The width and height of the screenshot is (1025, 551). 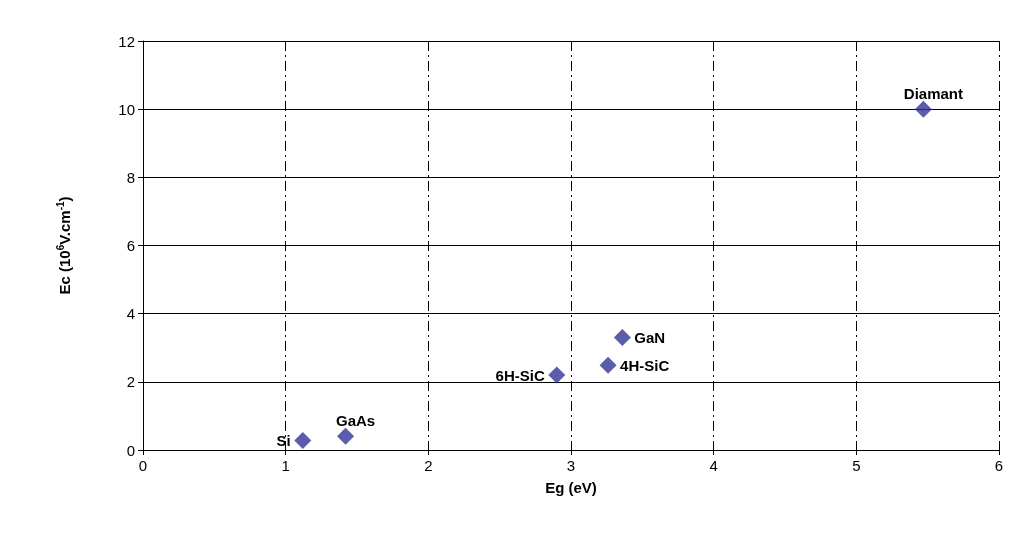 What do you see at coordinates (645, 365) in the screenshot?
I see `annotation: 4H-SiC` at bounding box center [645, 365].